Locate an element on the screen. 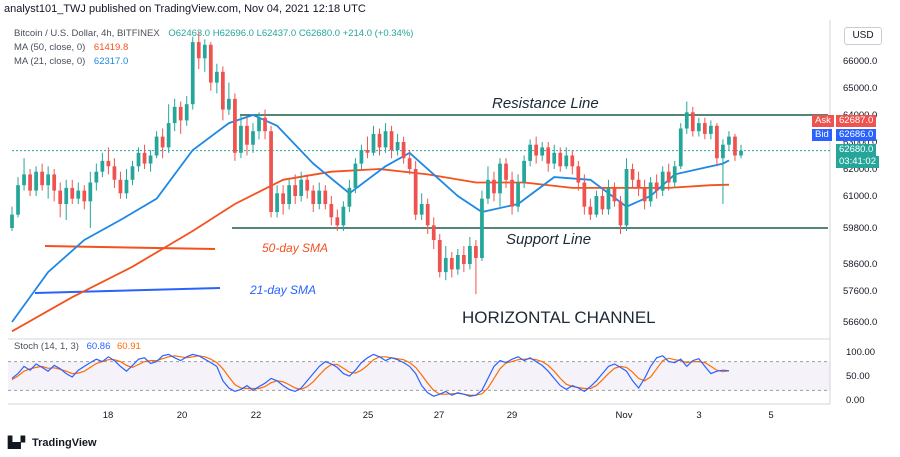  bid-label: Bid is located at coordinates (822, 135).